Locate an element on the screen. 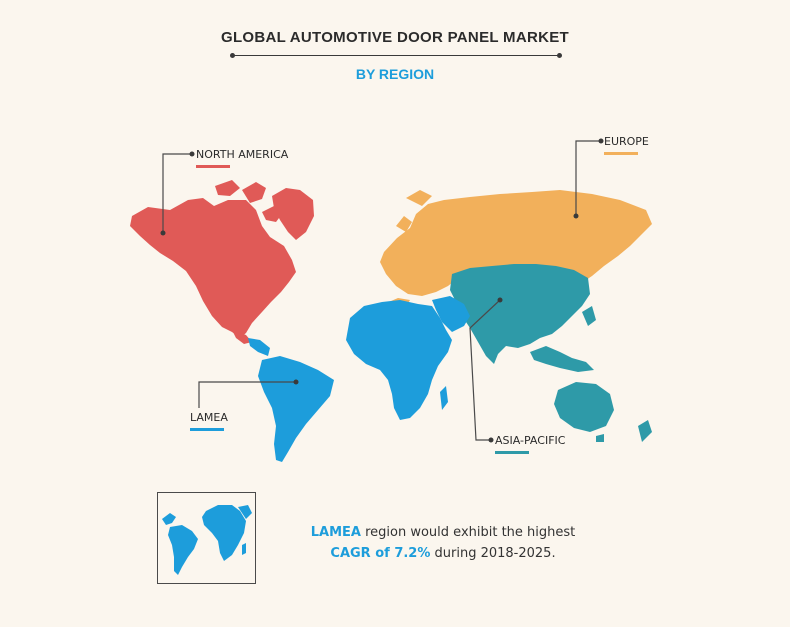  lamea-inset-map is located at coordinates (206, 538).